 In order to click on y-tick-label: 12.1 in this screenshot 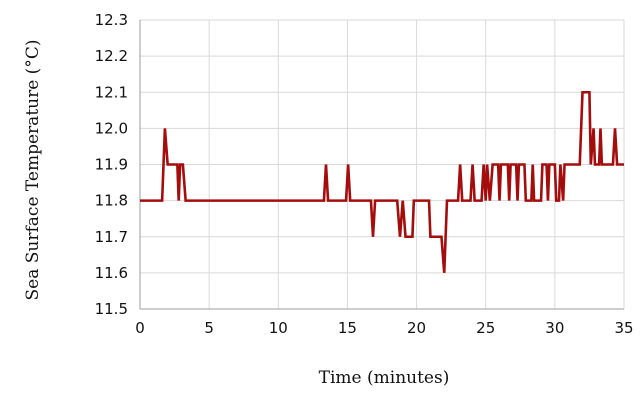, I will do `click(111, 92)`.